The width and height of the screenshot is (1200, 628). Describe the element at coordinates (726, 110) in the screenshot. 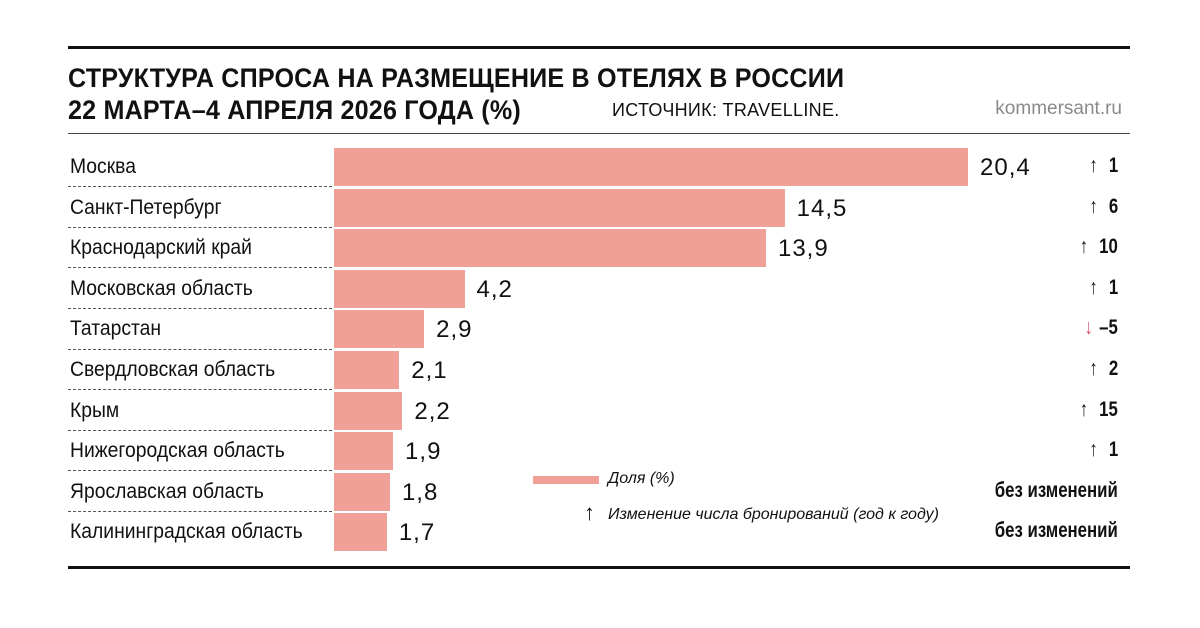

I see `source-note: ИСТОЧНИК: TRAVELLINE.` at that location.